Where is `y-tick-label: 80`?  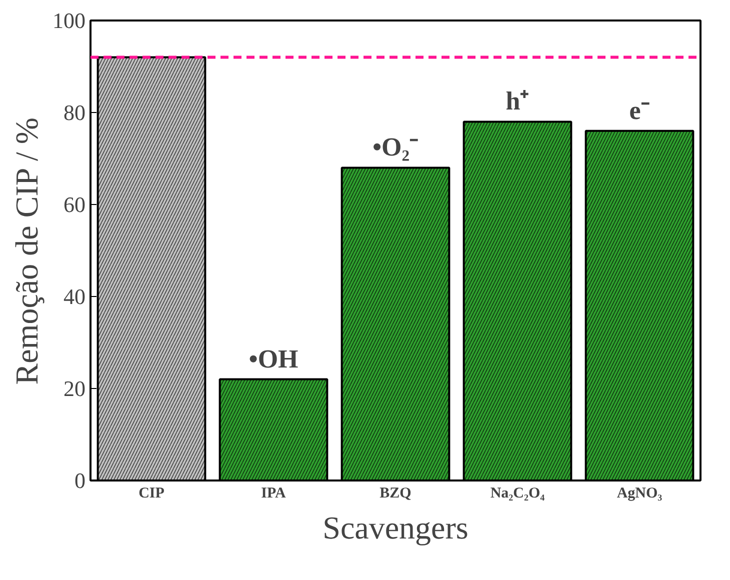
y-tick-label: 80 is located at coordinates (75, 112).